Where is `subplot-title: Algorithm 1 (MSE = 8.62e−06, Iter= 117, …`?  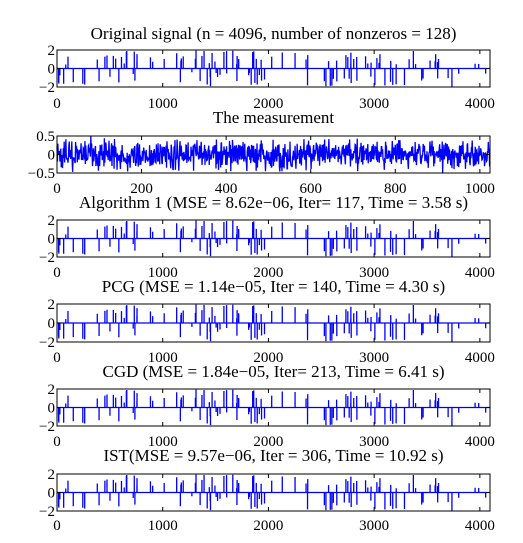
subplot-title: Algorithm 1 (MSE = 8.62e−06, Iter= 117, … is located at coordinates (273, 202).